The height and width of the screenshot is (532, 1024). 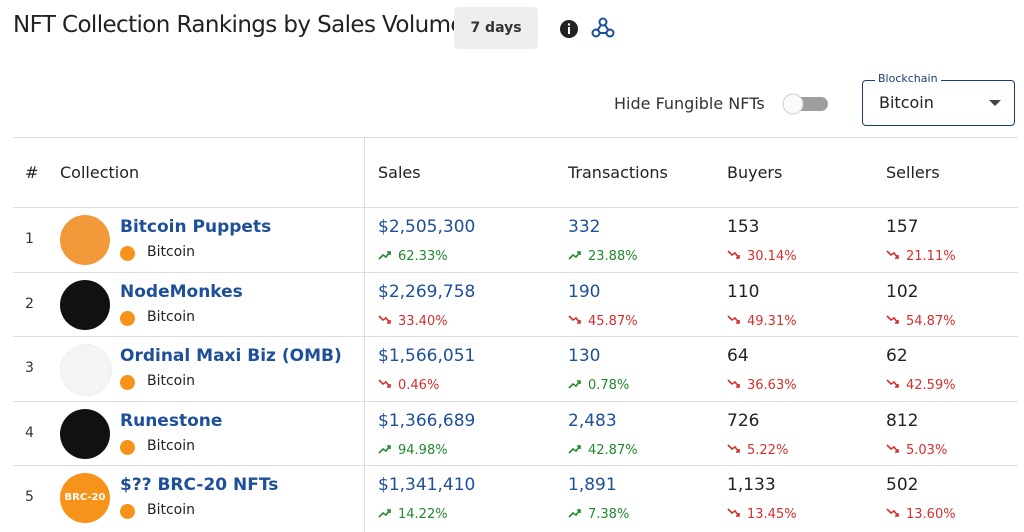 I want to click on collection-name: Ordinal Maxi Biz (OMB), so click(x=231, y=356).